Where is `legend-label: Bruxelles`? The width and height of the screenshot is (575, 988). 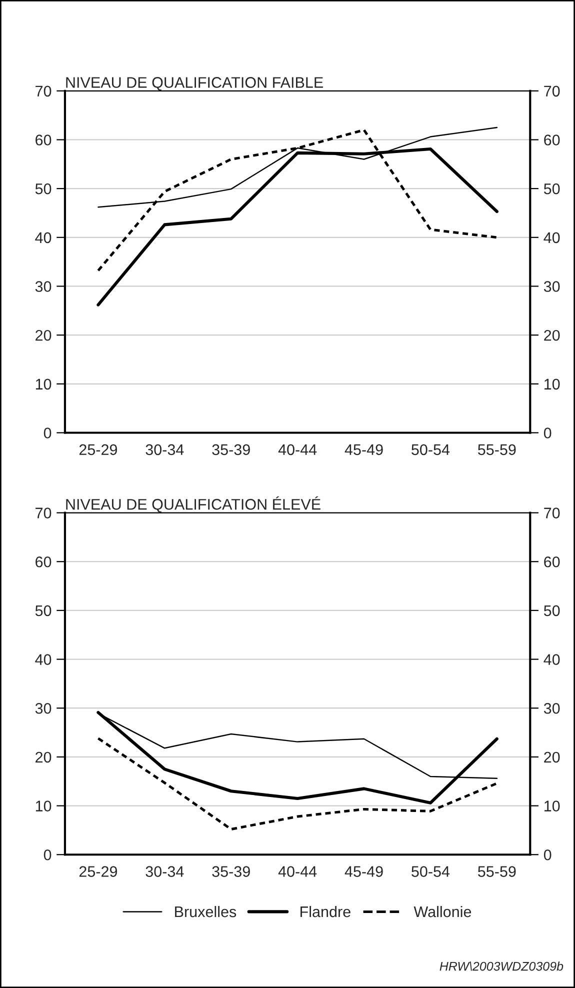 legend-label: Bruxelles is located at coordinates (205, 912).